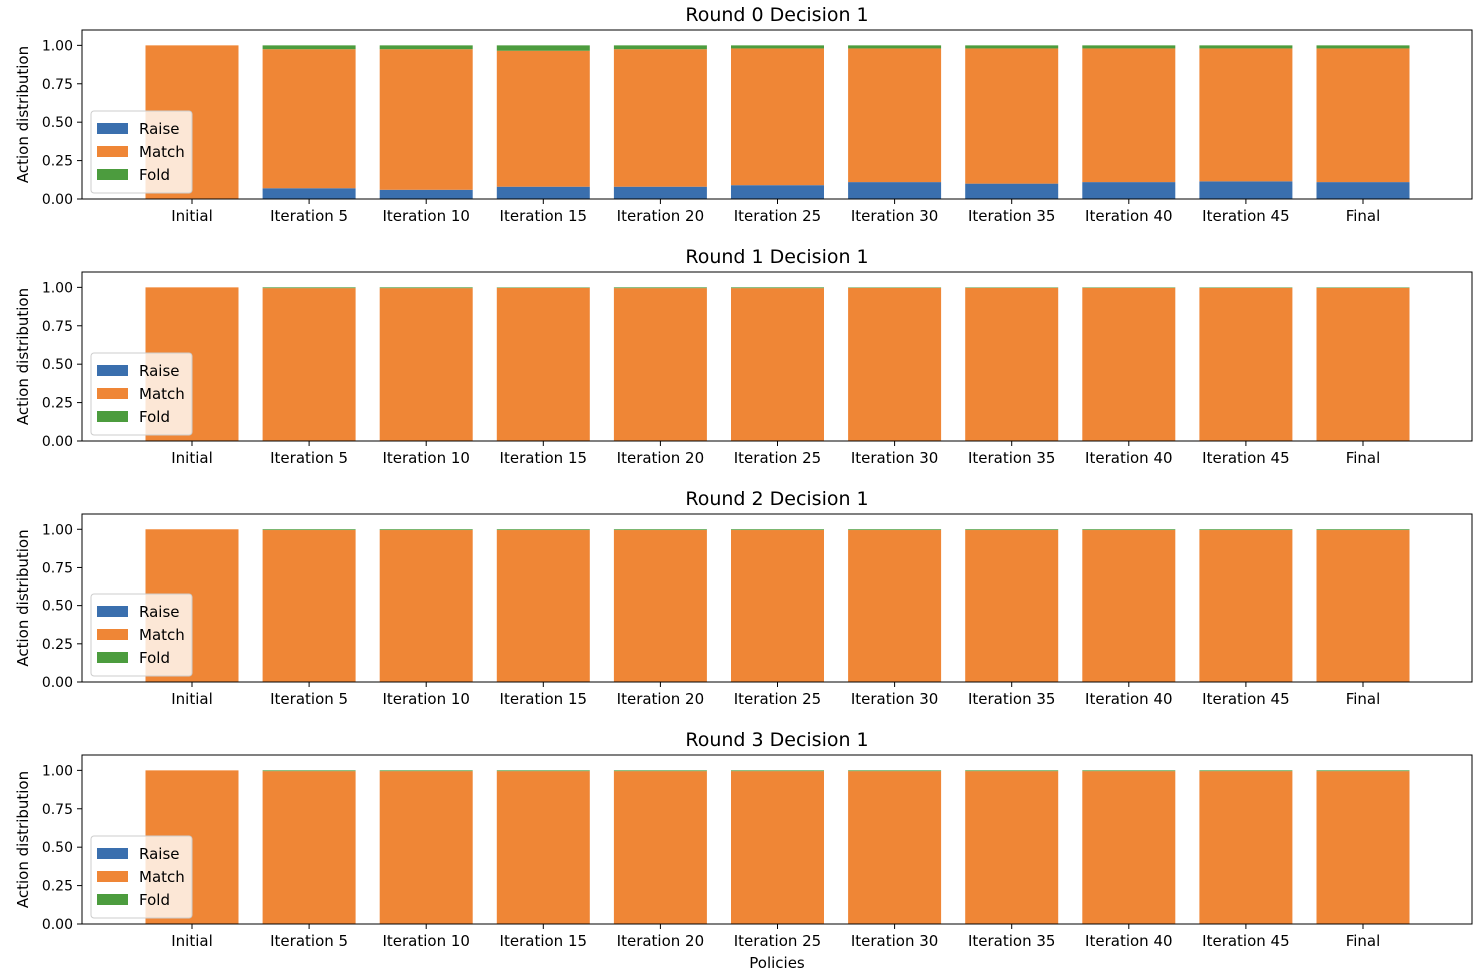 This screenshot has width=1484, height=976. Describe the element at coordinates (894, 941) in the screenshot. I see `x-tick-label: Iteration 30` at that location.